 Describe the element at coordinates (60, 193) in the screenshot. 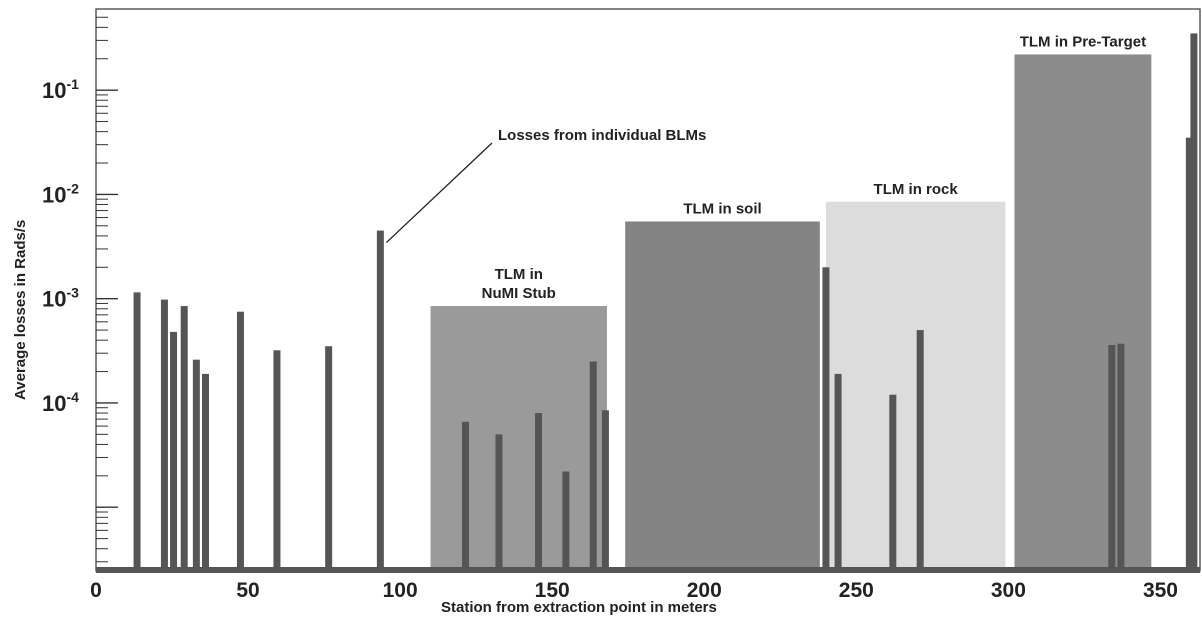

I see `y-tick-label: 10⁻²` at that location.